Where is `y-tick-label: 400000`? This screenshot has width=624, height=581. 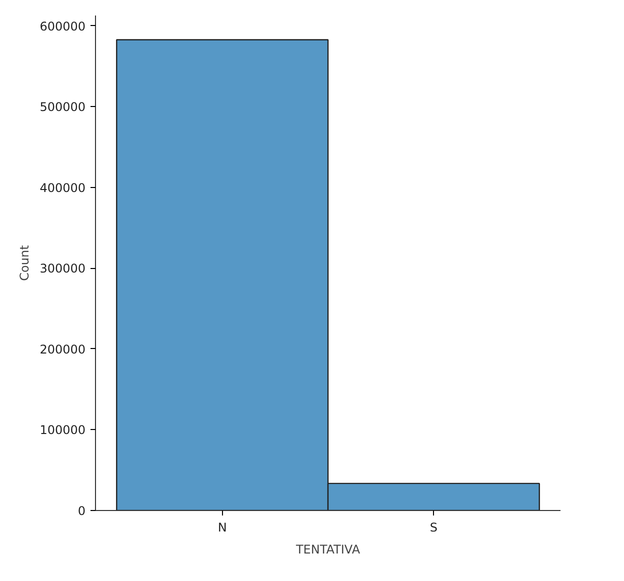 y-tick-label: 400000 is located at coordinates (63, 188).